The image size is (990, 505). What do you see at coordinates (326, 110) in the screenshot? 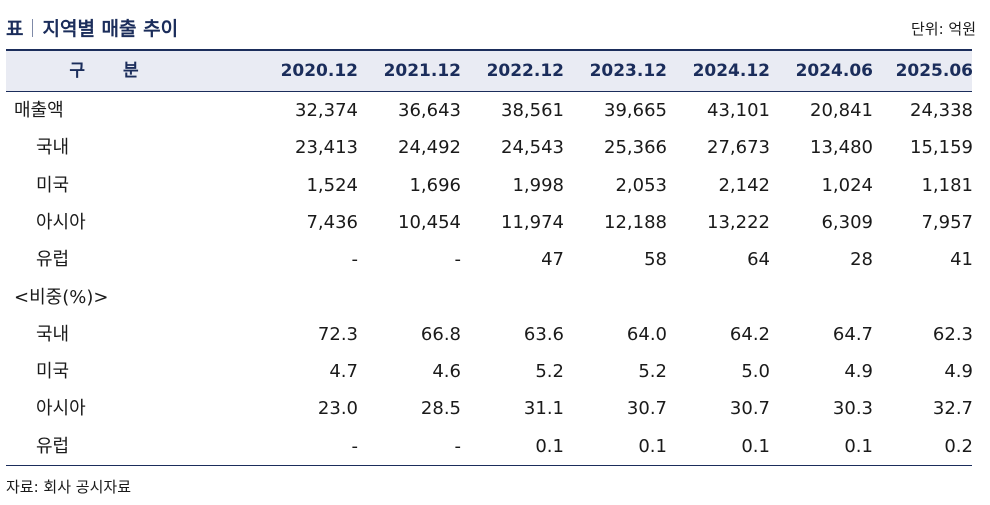
I see `table-cell: 32,374` at bounding box center [326, 110].